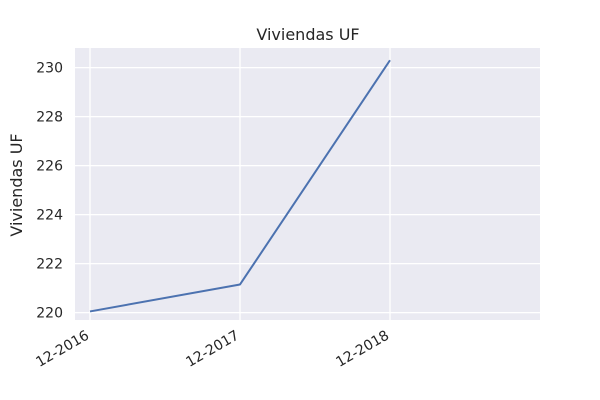 Image resolution: width=600 pixels, height=400 pixels. What do you see at coordinates (49, 265) in the screenshot?
I see `y-tick-label: 222` at bounding box center [49, 265].